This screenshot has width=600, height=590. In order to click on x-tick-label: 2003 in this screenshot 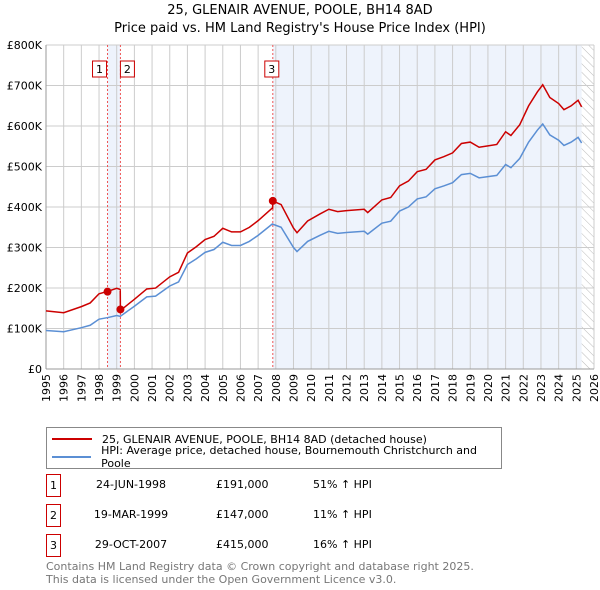, I will do `click(187, 388)`.